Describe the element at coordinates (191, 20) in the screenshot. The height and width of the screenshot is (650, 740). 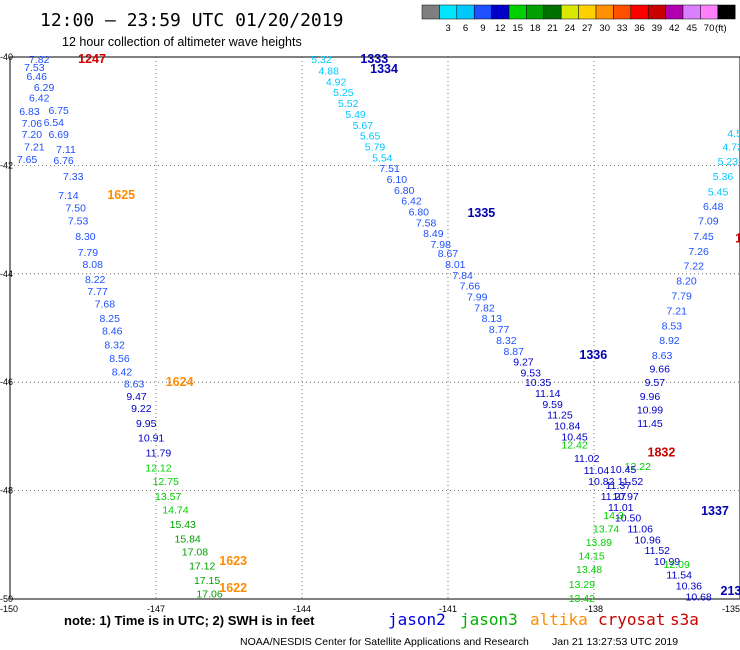
I see `chart-title: 12:00 – 23:59 UTC 01/20/2019` at that location.